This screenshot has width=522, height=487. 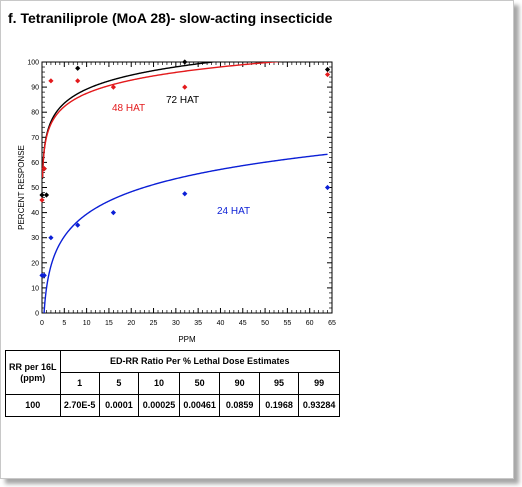 I want to click on rr-header-line2: (ppm), so click(x=33, y=377).